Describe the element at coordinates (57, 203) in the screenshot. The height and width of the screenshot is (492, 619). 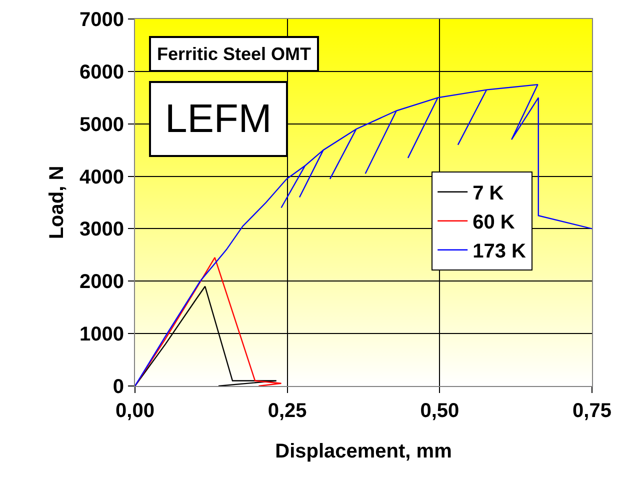
I see `y-axis-title: Load, N` at that location.